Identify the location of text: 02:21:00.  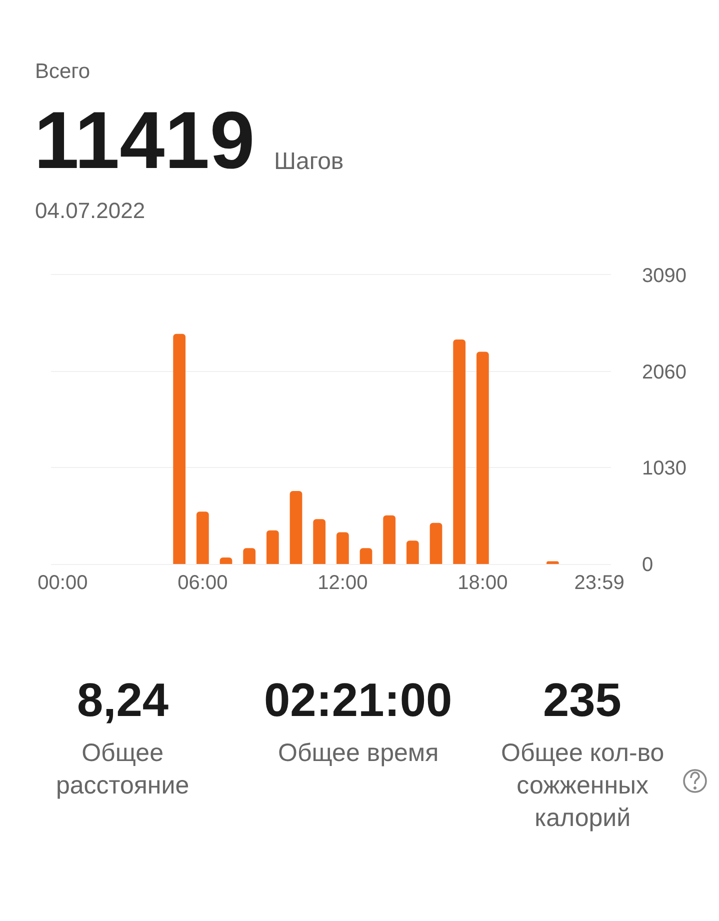
(358, 699).